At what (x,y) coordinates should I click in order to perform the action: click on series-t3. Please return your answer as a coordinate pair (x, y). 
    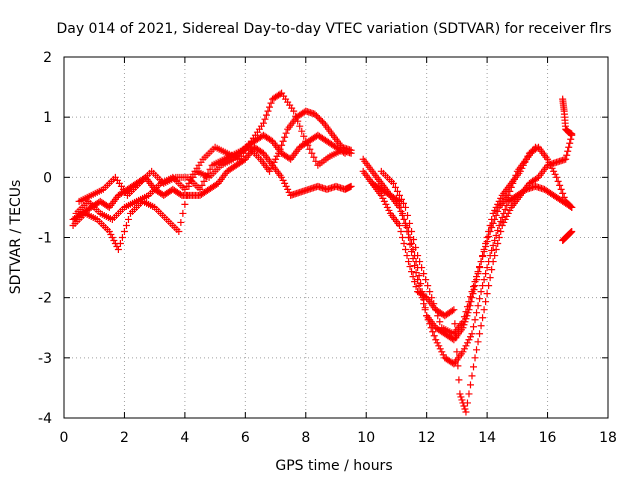
    Looking at the image, I should click on (215, 156).